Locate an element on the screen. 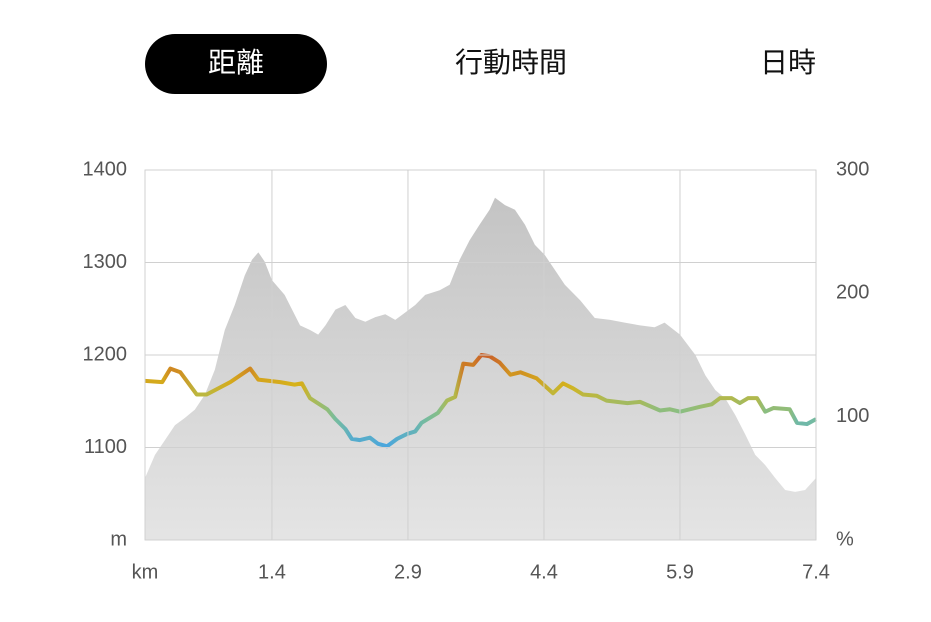 Image resolution: width=931 pixels, height=622 pixels. y2-tick-label: 200 is located at coordinates (852, 293).